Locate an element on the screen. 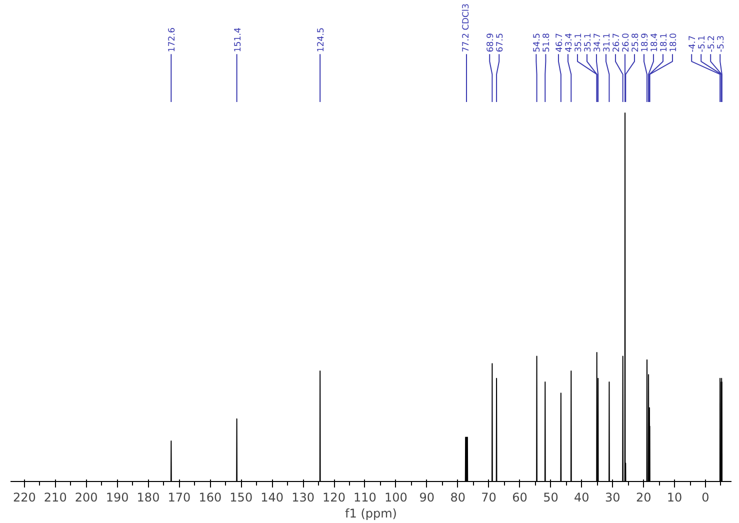 This screenshot has height=523, width=739. annotation: 26.7 is located at coordinates (617, 42).